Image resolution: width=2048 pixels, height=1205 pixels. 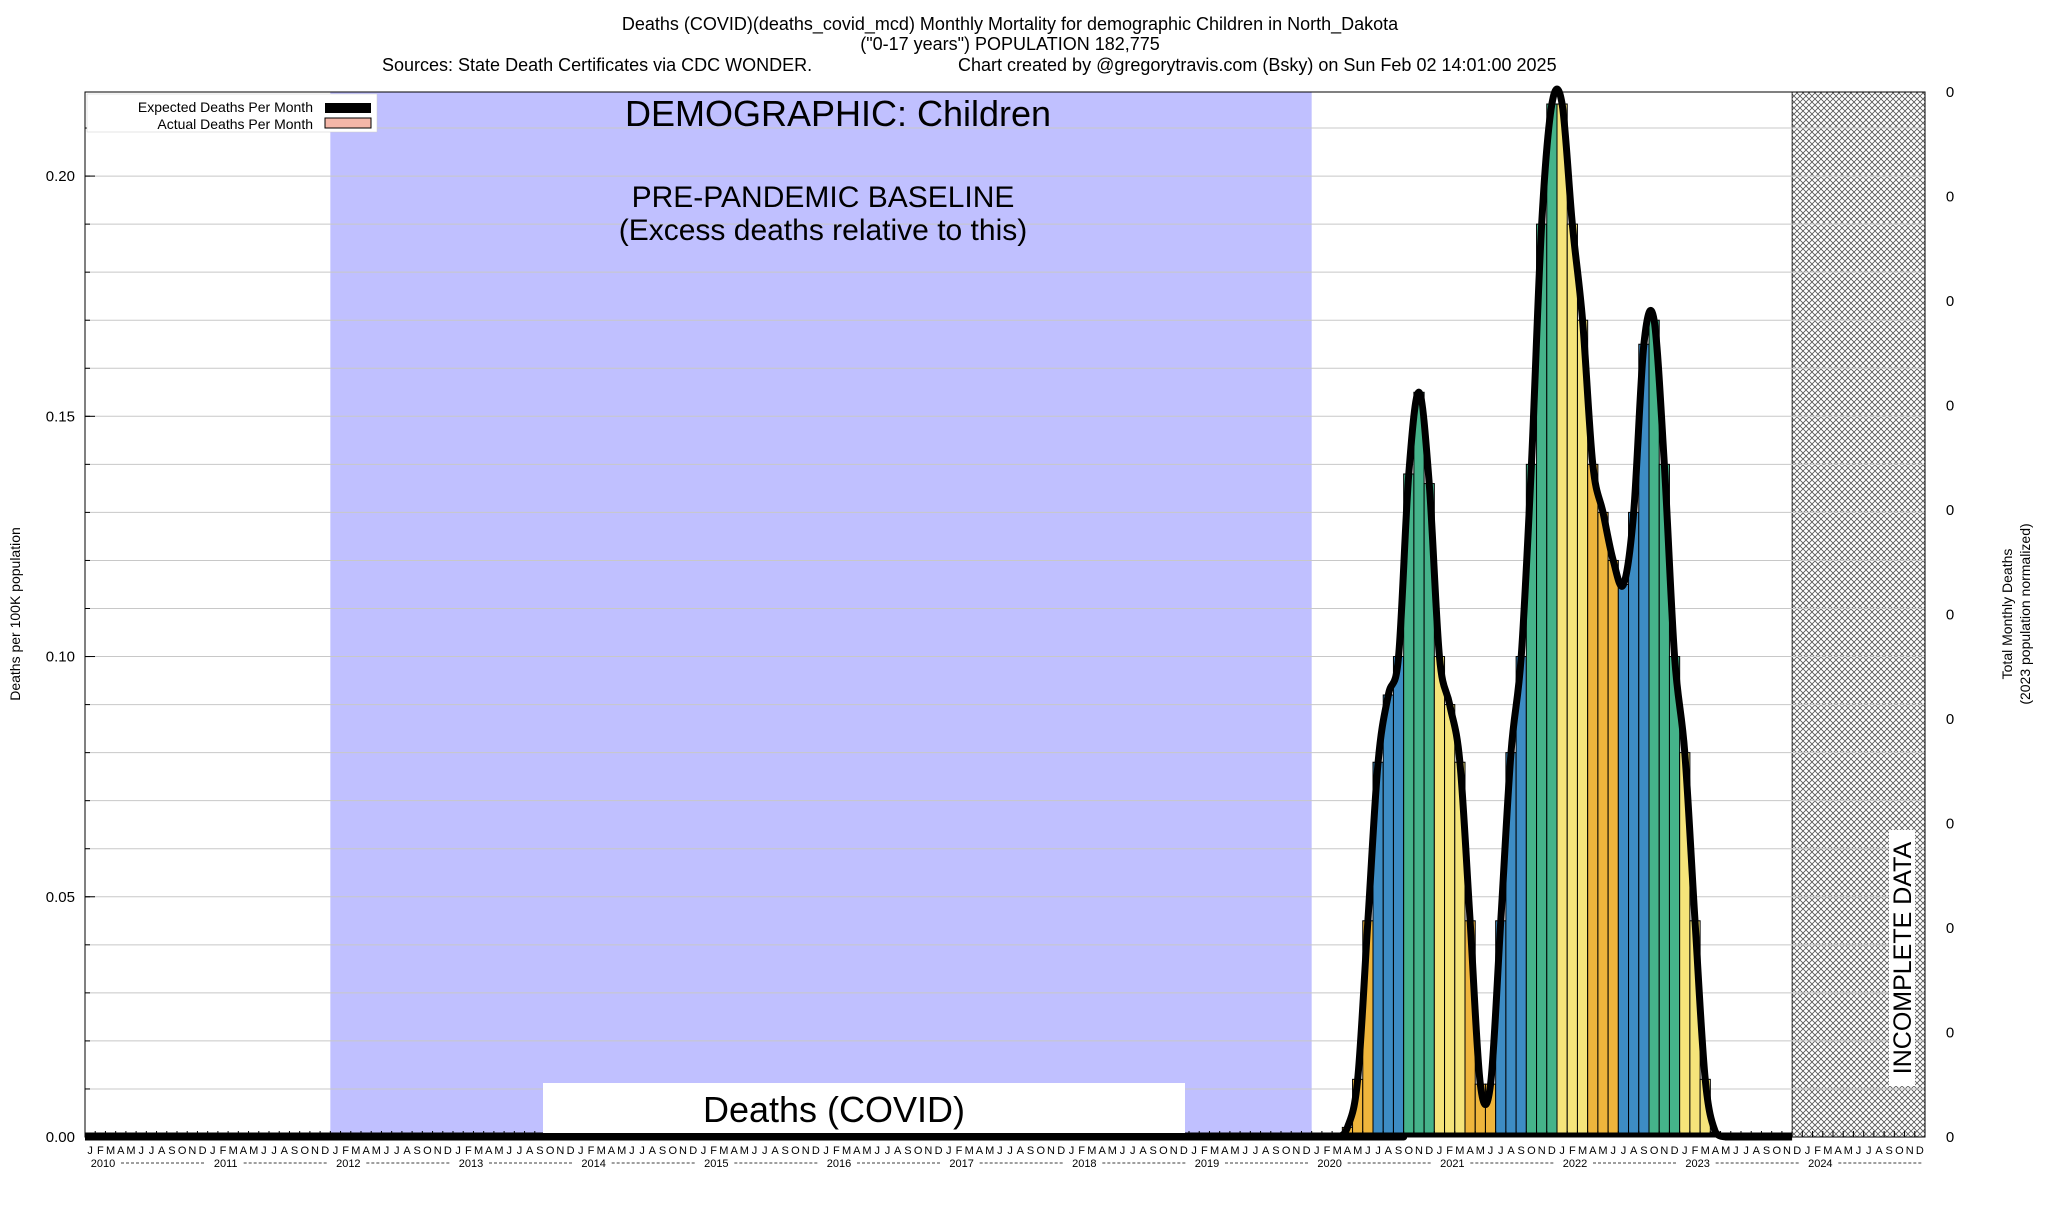 I want to click on cause-label: Deaths (COVID), so click(x=834, y=1109).